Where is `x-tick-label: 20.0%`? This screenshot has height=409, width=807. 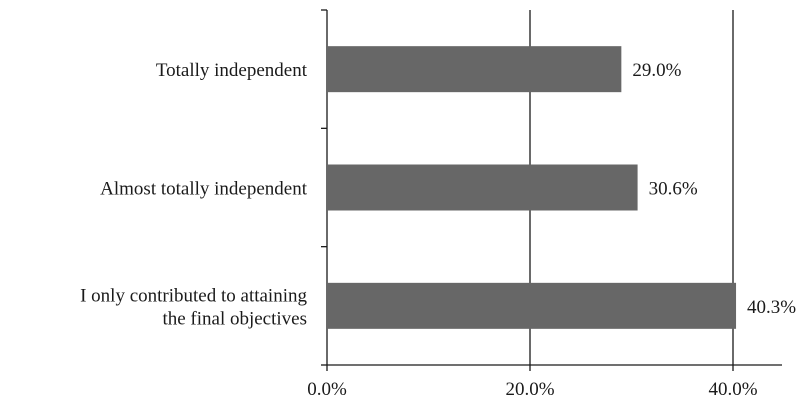 x-tick-label: 20.0% is located at coordinates (529, 389).